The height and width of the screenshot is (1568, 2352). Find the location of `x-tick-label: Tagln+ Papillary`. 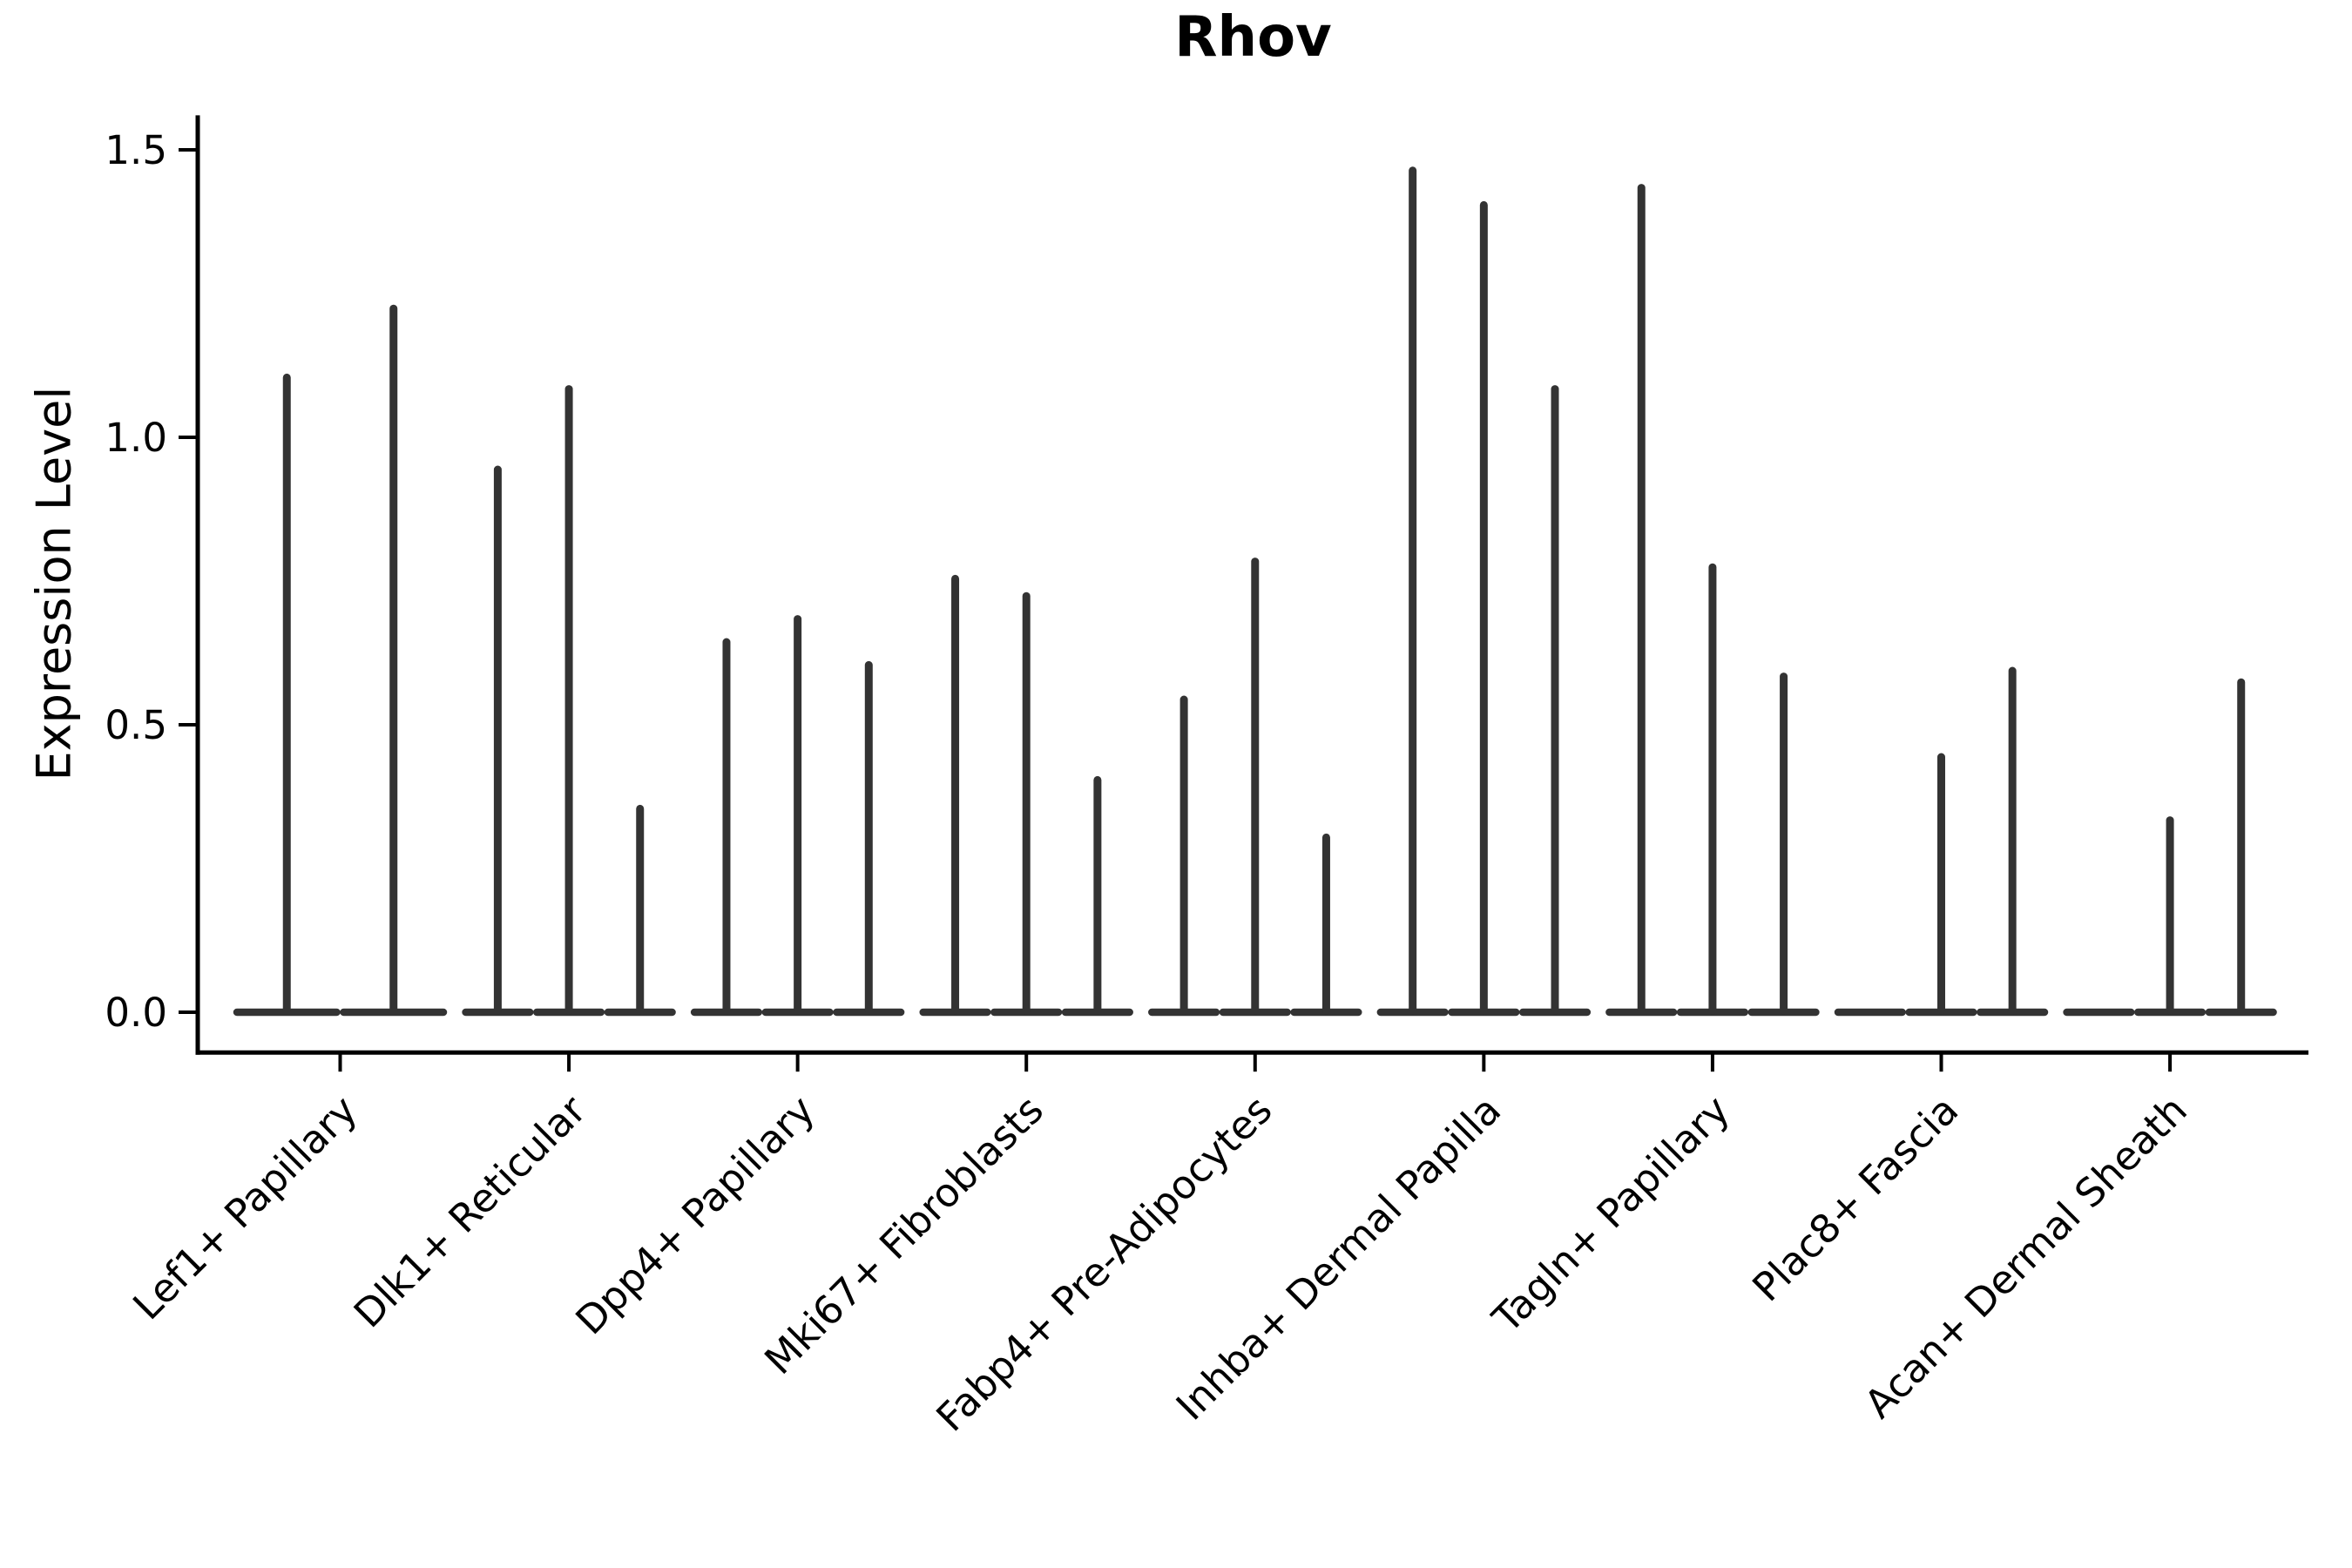

x-tick-label: Tagln+ Papillary is located at coordinates (1610, 1214).